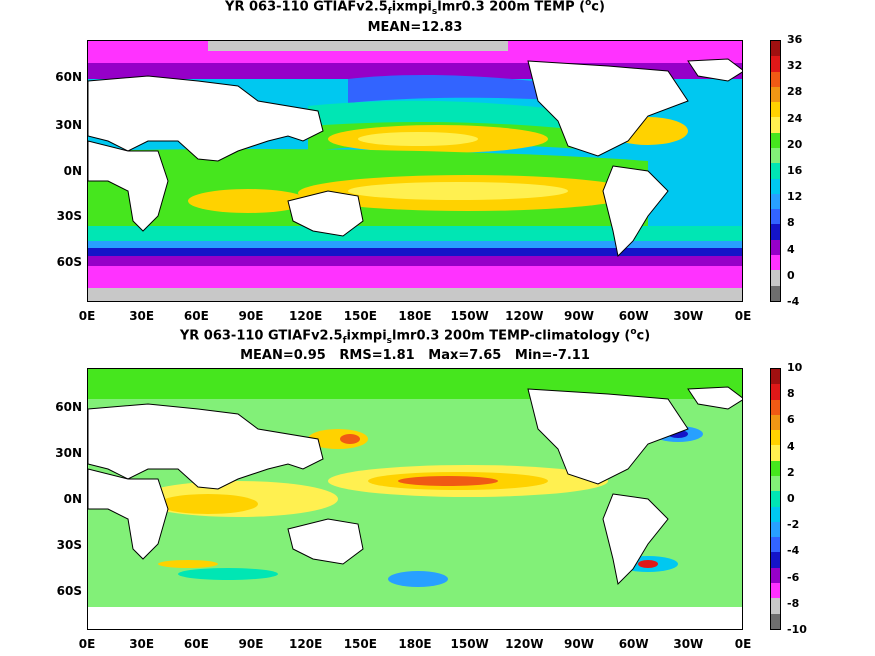 This screenshot has width=875, height=656. What do you see at coordinates (688, 644) in the screenshot?
I see `bottom-lon-label: 30W` at bounding box center [688, 644].